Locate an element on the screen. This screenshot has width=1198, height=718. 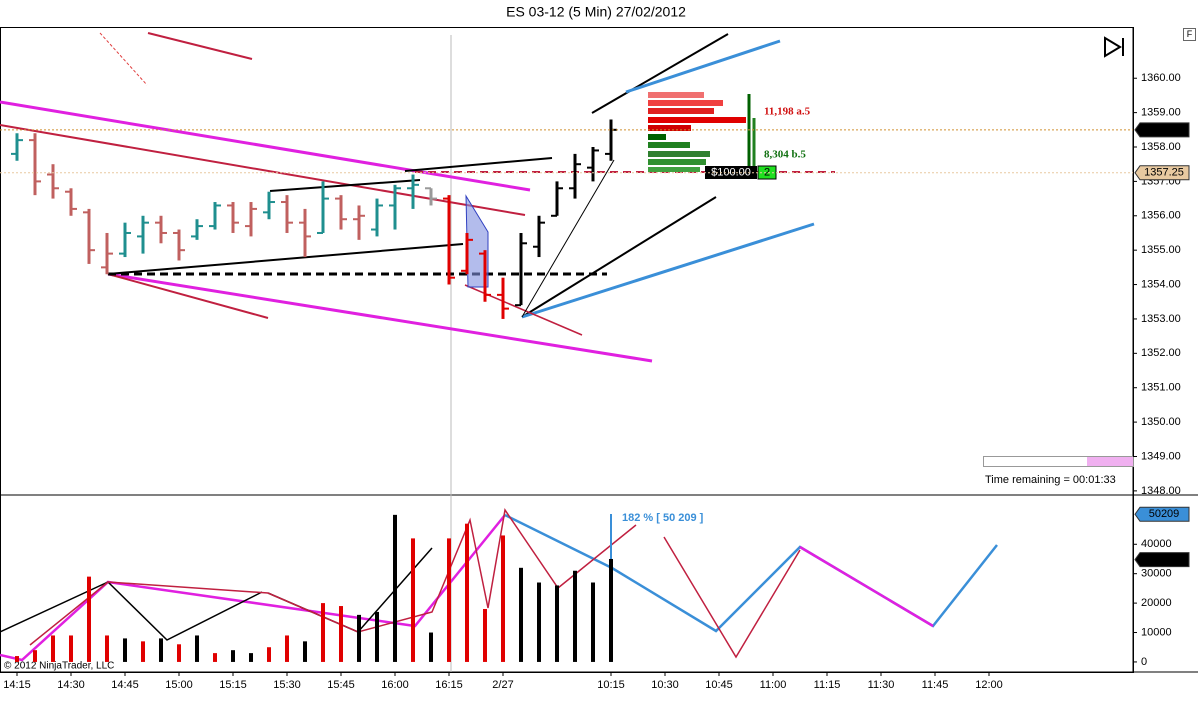
x-tick-label: 14:15 is located at coordinates (17, 685).